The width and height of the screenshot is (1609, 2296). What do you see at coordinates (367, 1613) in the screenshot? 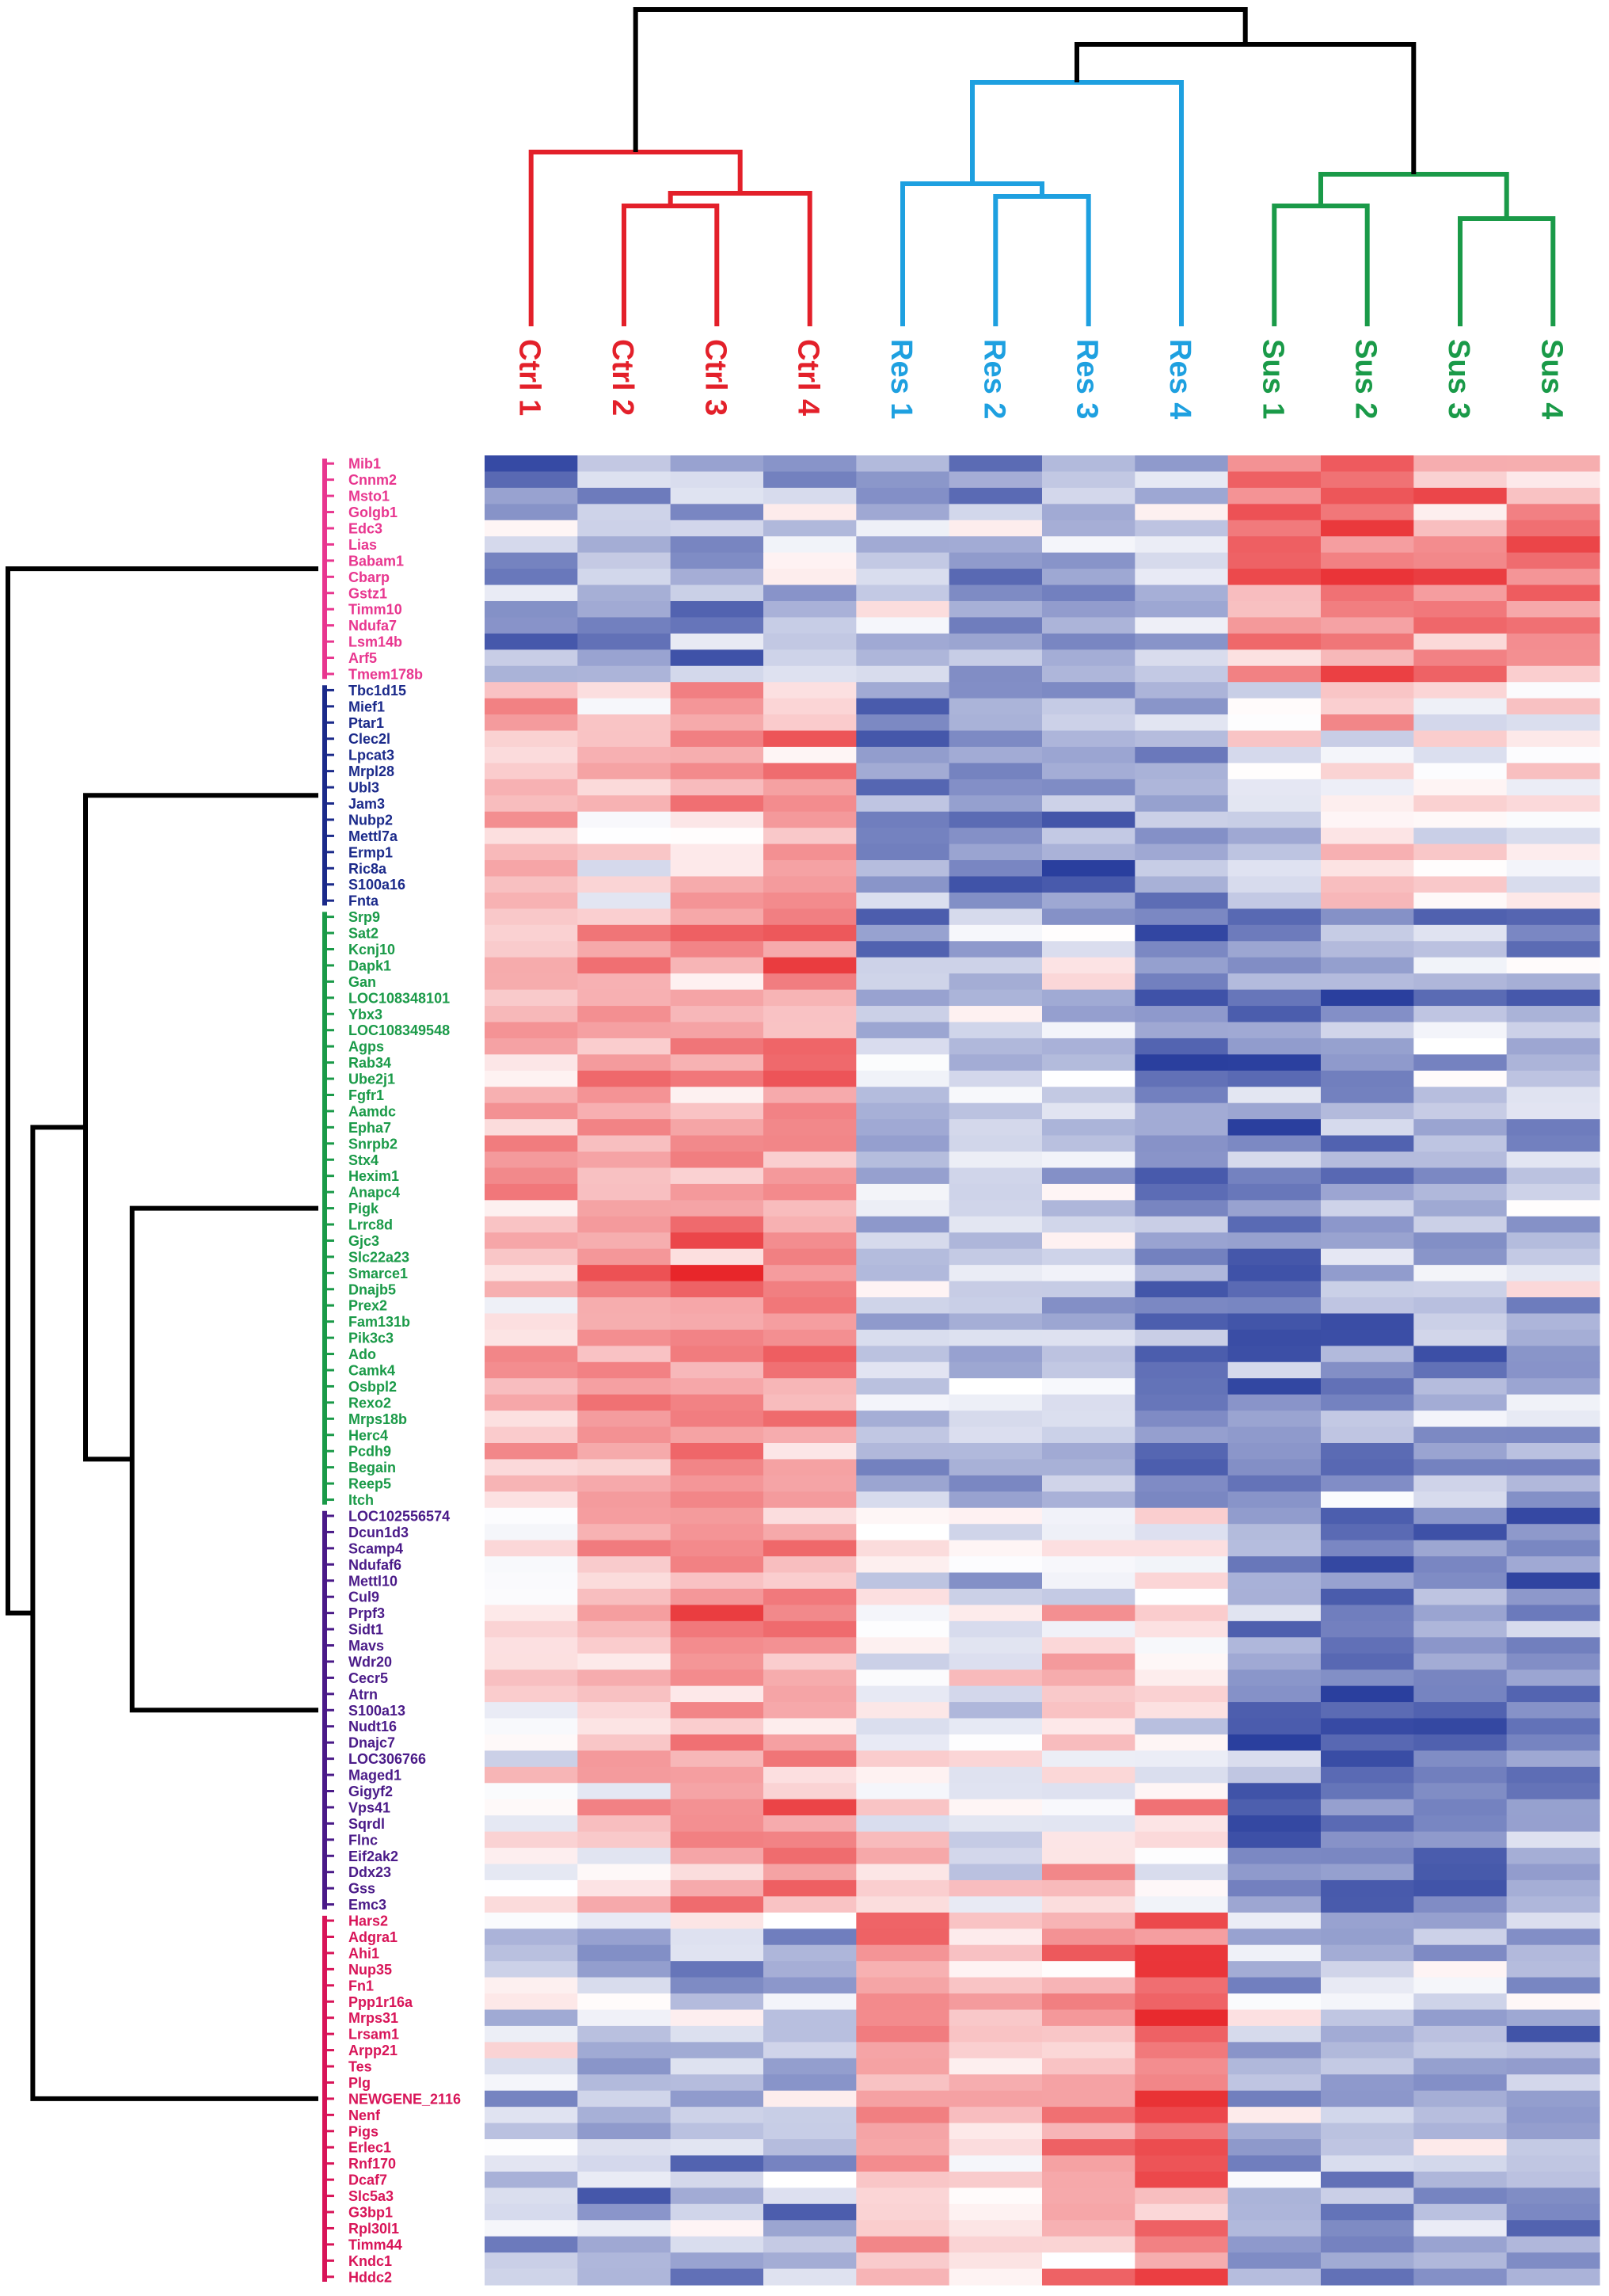
I see `gene-label: Prpf3` at bounding box center [367, 1613].